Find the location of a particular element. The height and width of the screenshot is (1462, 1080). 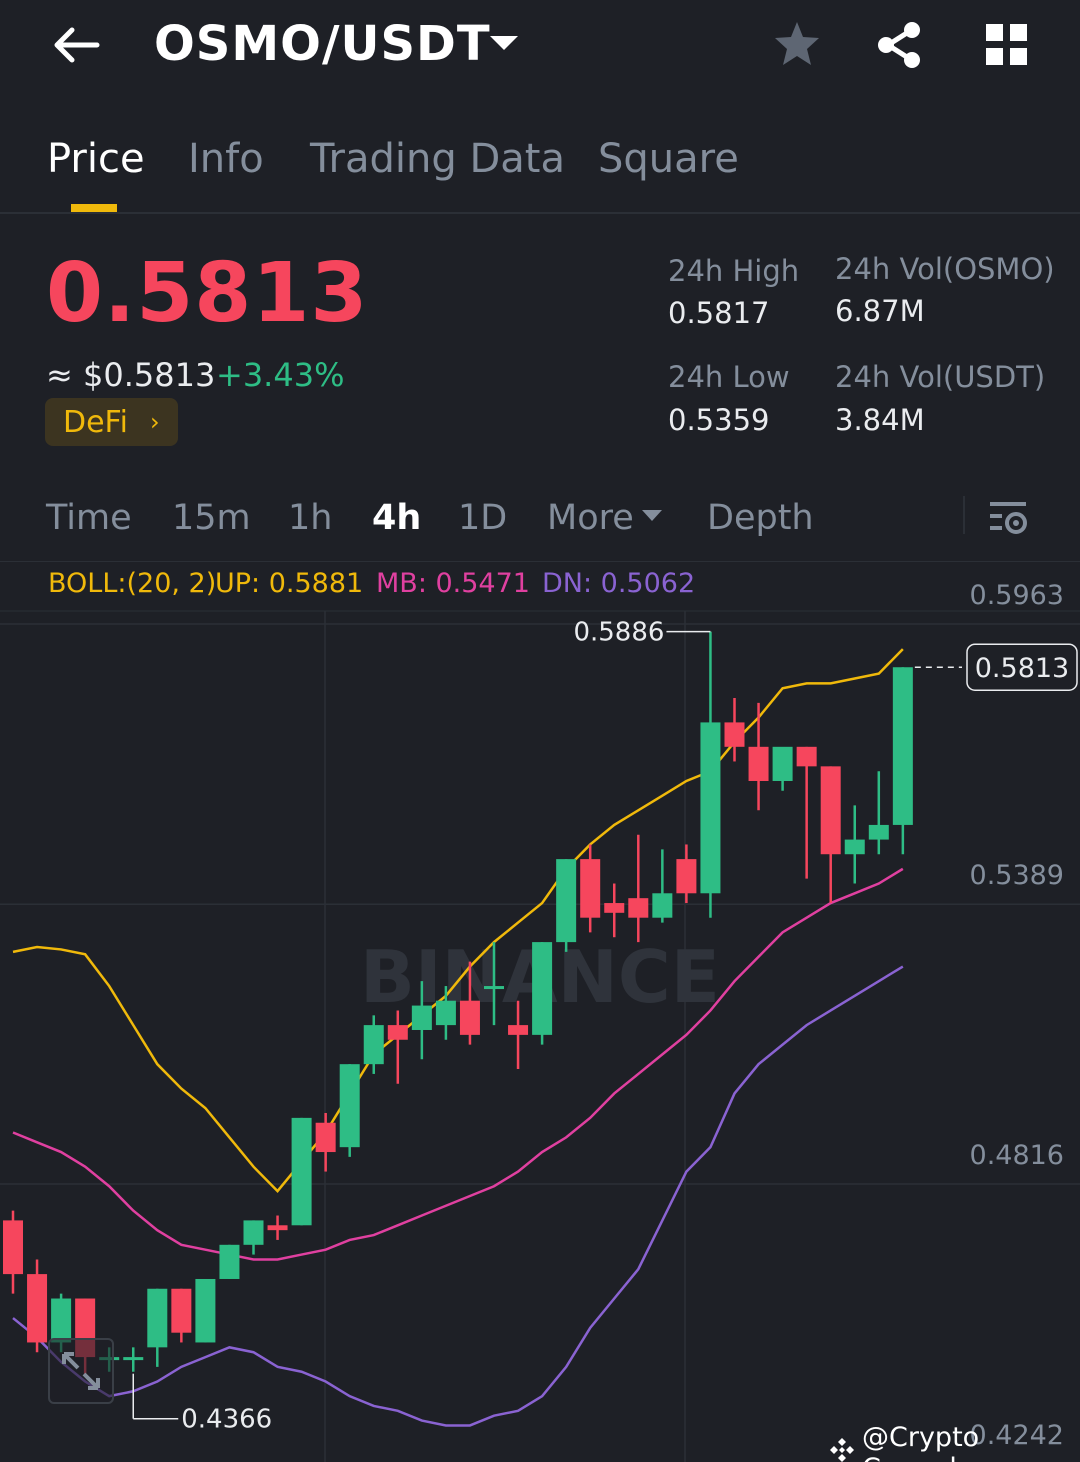

tab-depth: Depth is located at coordinates (760, 518).